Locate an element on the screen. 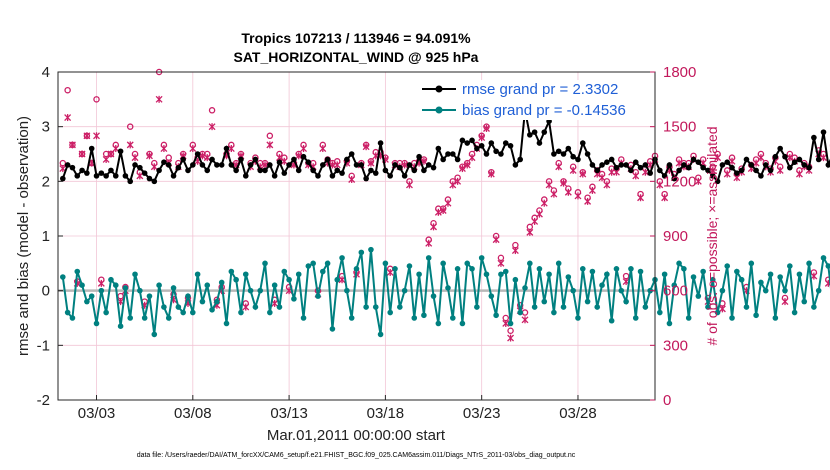 This screenshot has width=830, height=470. x-tick-label-3: 03/18 is located at coordinates (386, 413).